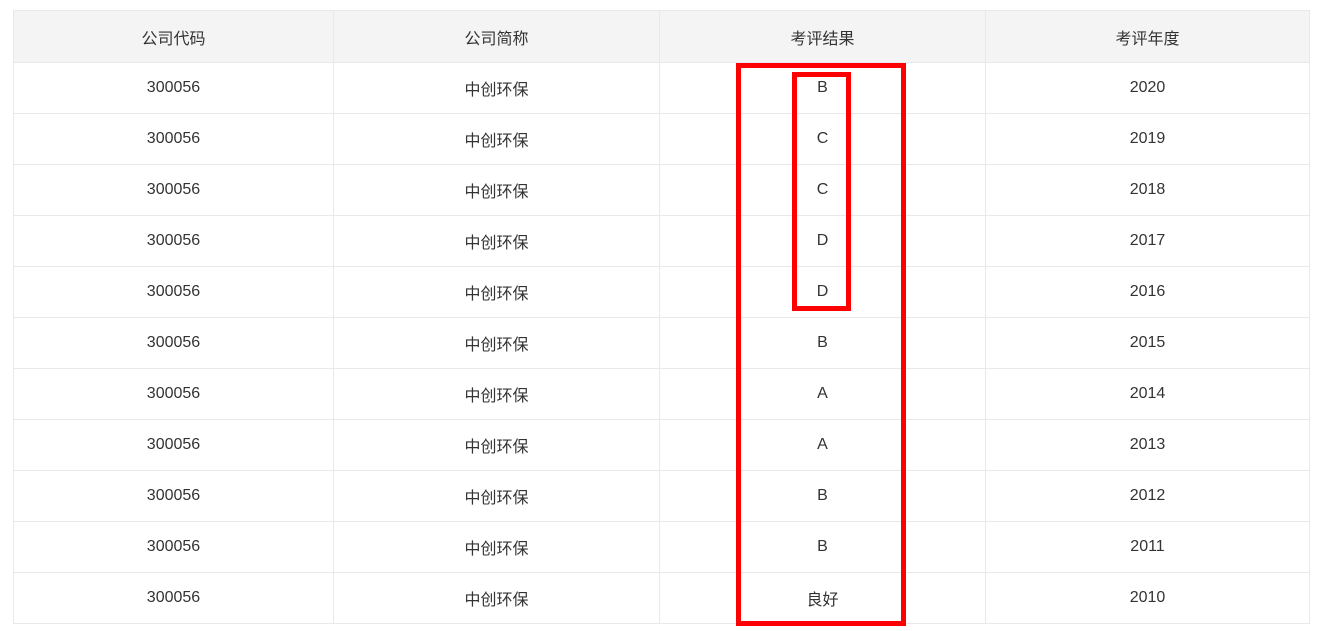  Describe the element at coordinates (1147, 241) in the screenshot. I see `cell-eval-year: 2017` at that location.